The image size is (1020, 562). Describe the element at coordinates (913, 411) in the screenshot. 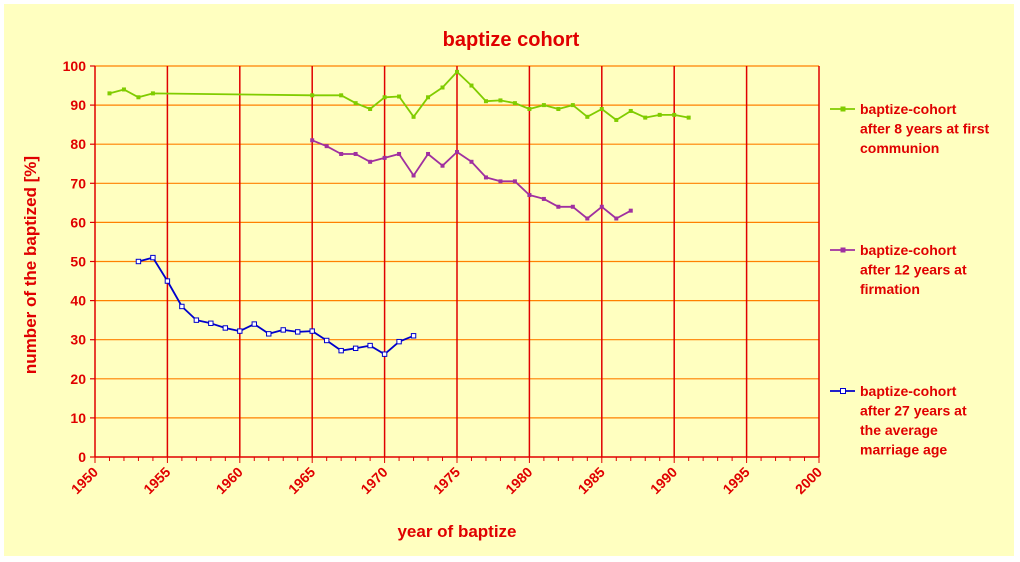

I see `legend-label-line: after 27 years at` at that location.